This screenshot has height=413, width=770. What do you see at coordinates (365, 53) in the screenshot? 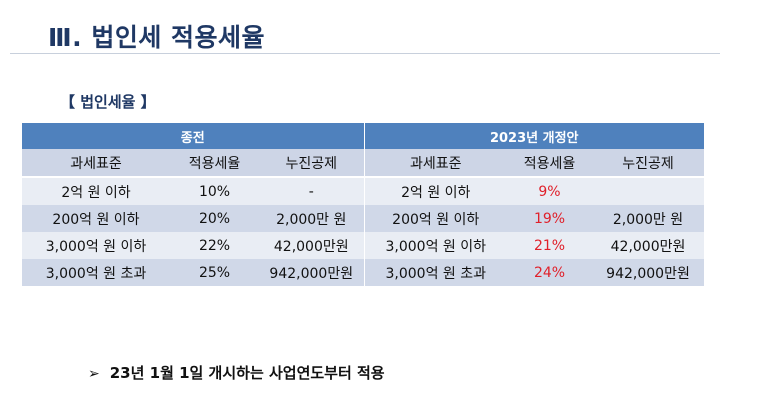
I see `title-divider` at bounding box center [365, 53].